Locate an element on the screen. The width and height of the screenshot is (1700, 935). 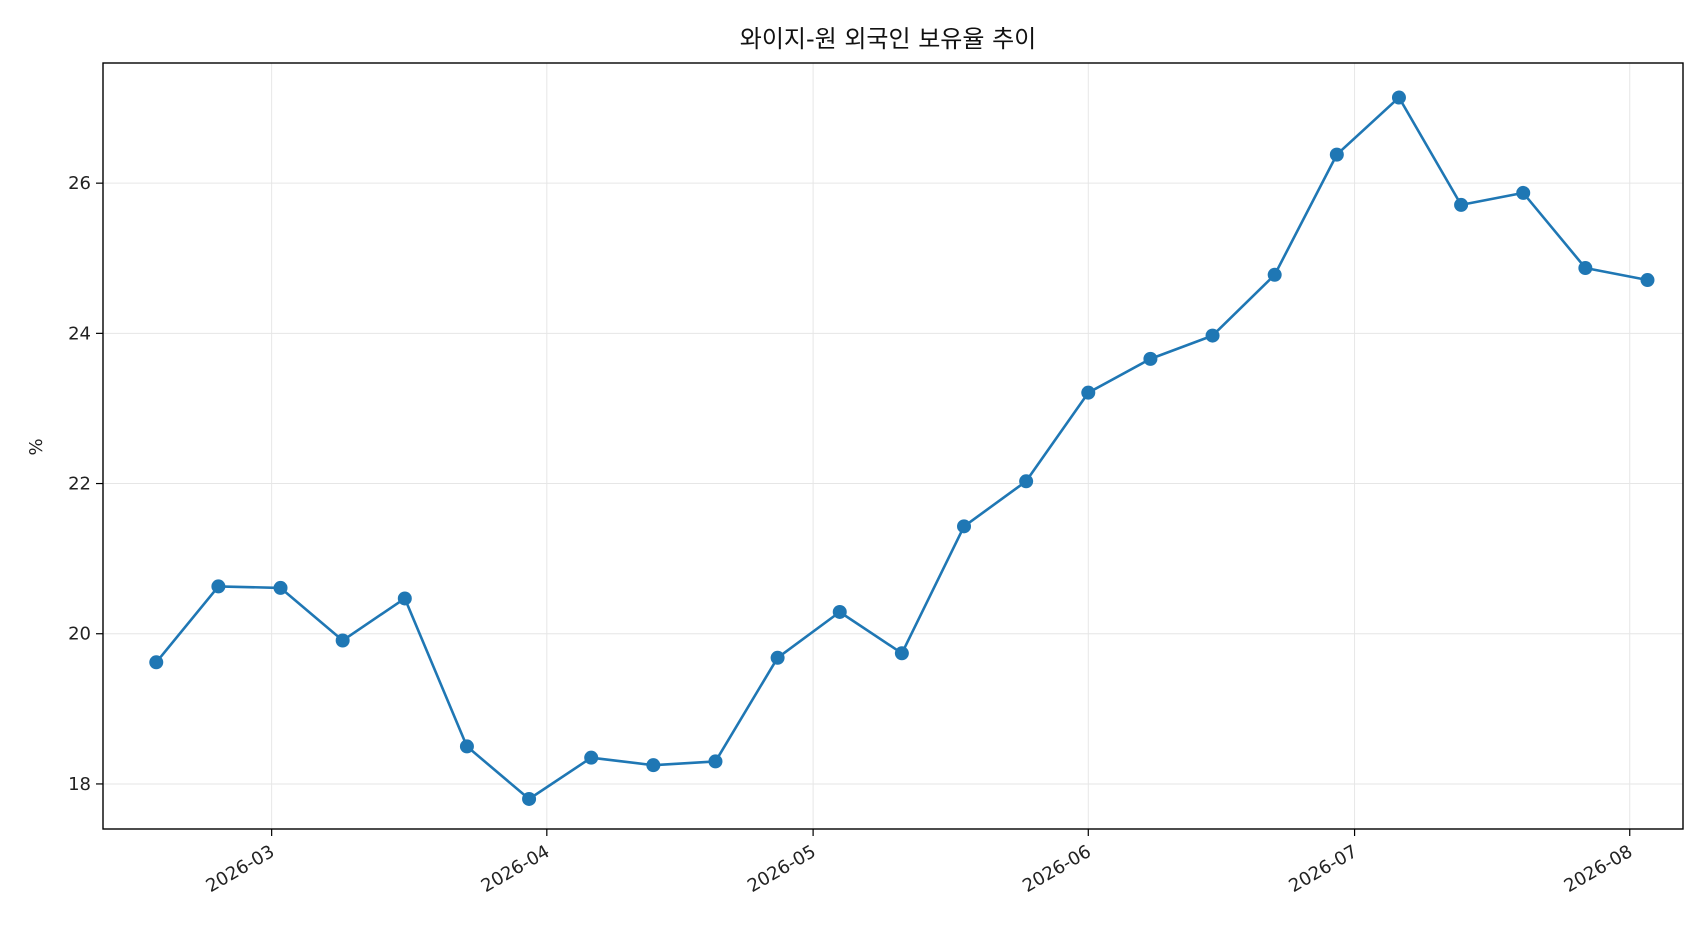
x-tick-label: 2026-05 is located at coordinates (782, 869).